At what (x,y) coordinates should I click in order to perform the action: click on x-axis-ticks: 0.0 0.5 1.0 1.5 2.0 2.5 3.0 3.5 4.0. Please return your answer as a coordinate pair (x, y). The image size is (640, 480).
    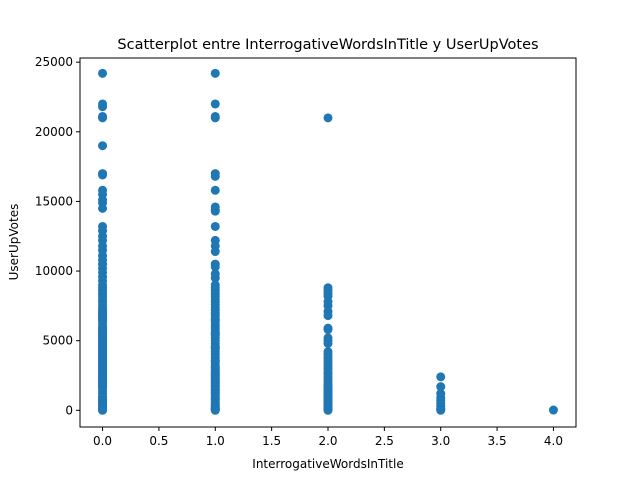
    Looking at the image, I should click on (328, 437).